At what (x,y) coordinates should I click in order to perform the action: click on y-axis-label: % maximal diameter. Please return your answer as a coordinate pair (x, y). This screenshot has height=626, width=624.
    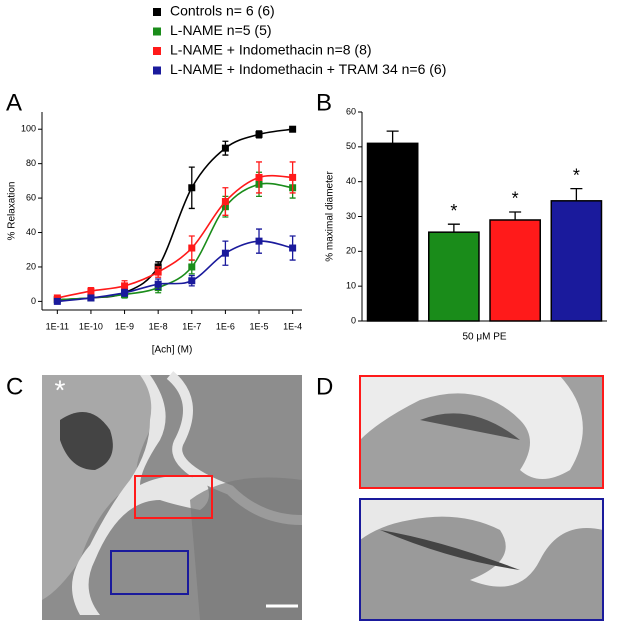
    Looking at the image, I should click on (330, 216).